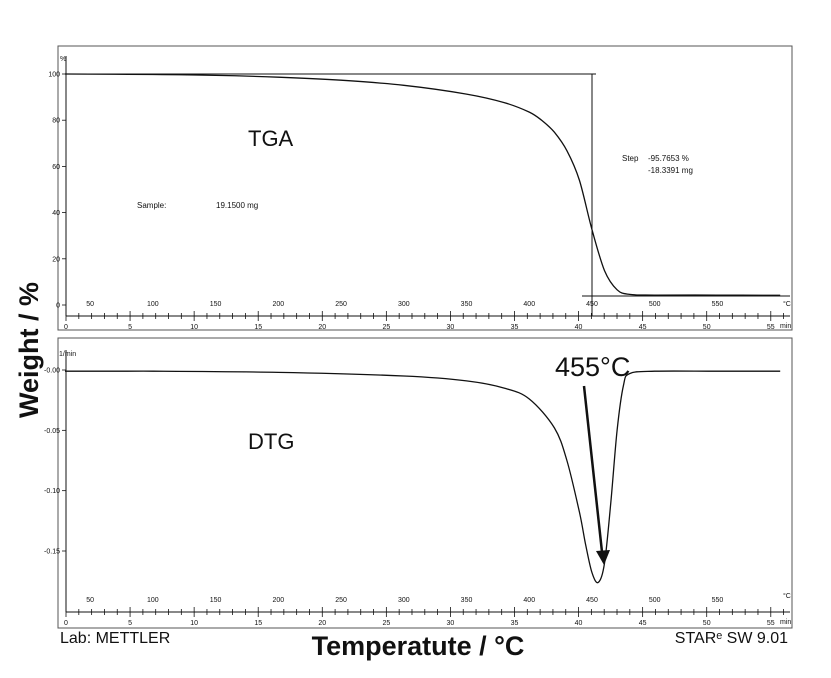 Image resolution: width=831 pixels, height=678 pixels. What do you see at coordinates (787, 596) in the screenshot?
I see `dtg-temp-unit: °C` at bounding box center [787, 596].